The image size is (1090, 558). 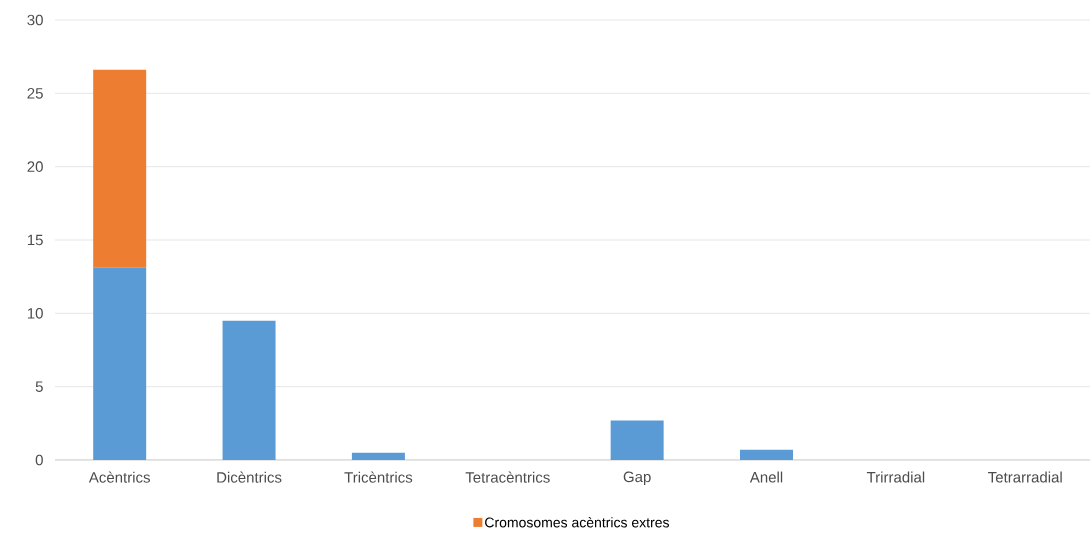 I want to click on y-tick-label: 15, so click(x=35, y=240).